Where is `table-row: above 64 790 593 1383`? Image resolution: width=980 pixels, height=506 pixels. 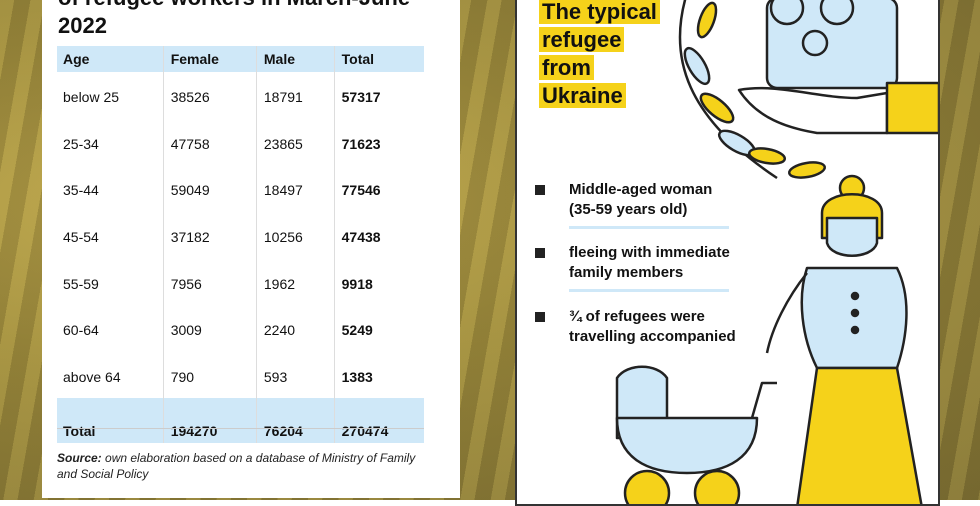 table-row: above 64 790 593 1383 is located at coordinates (240, 375).